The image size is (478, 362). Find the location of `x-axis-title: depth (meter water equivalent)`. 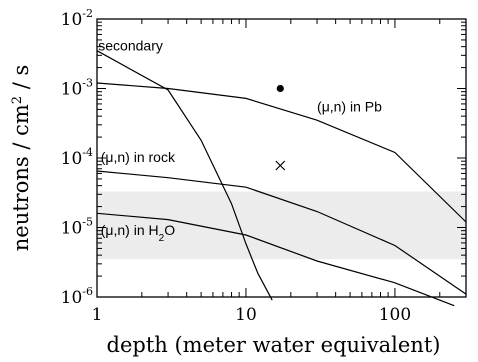

x-axis-title: depth (meter water equivalent) is located at coordinates (274, 345).